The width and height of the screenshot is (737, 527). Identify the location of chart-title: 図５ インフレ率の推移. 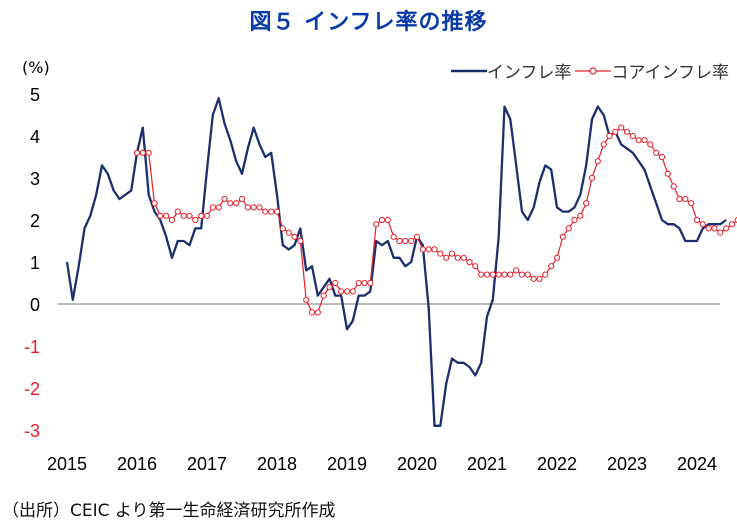
(368, 22).